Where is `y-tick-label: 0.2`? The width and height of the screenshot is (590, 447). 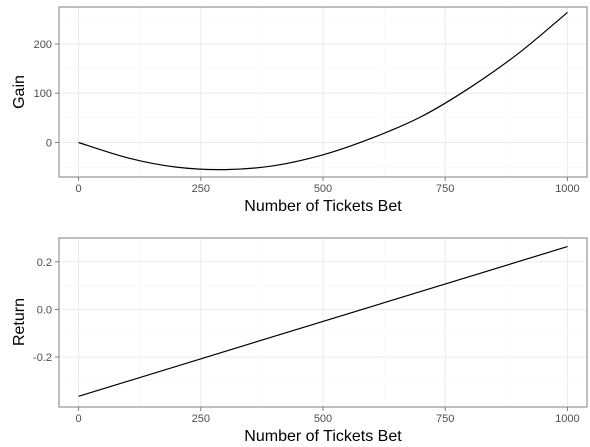 y-tick-label: 0.2 is located at coordinates (44, 263).